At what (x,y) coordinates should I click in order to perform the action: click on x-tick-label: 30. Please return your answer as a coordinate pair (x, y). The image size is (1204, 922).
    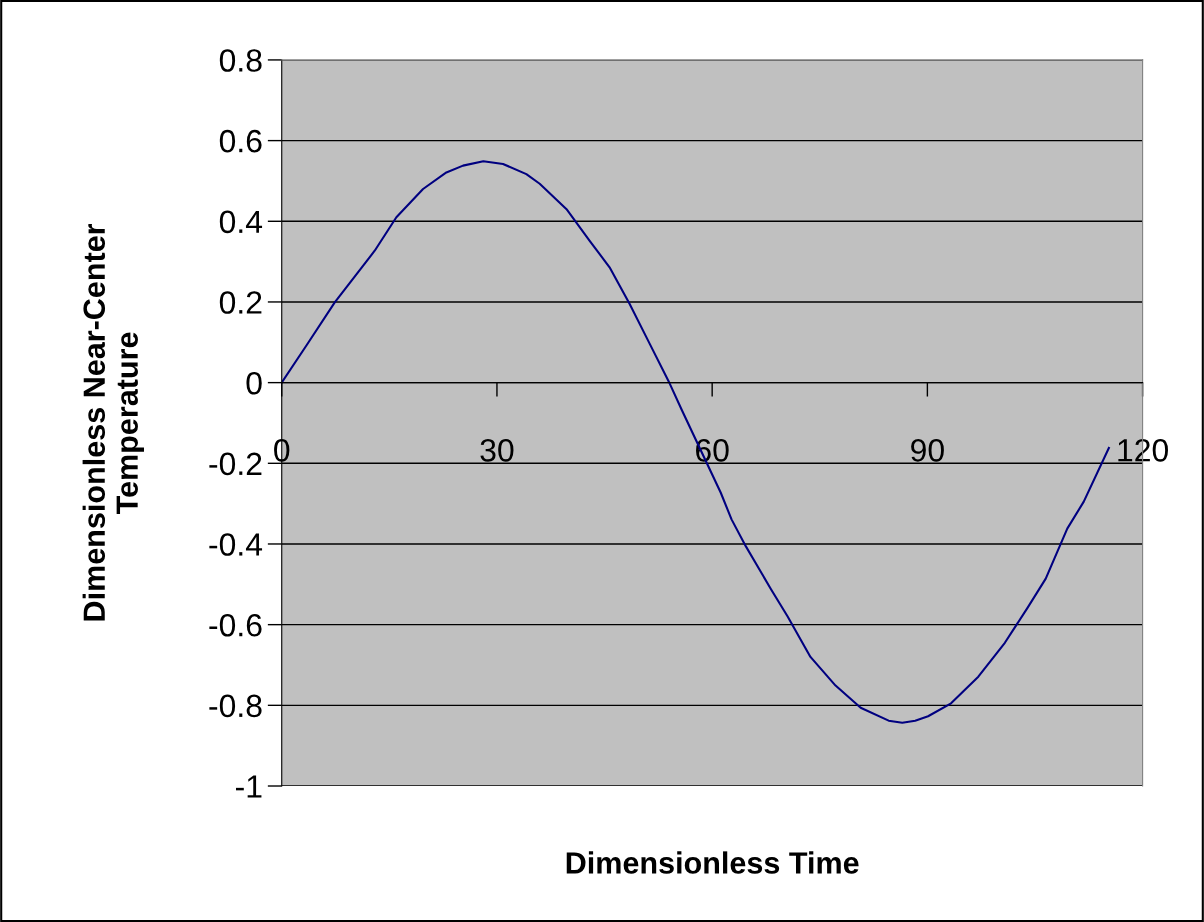
    Looking at the image, I should click on (497, 450).